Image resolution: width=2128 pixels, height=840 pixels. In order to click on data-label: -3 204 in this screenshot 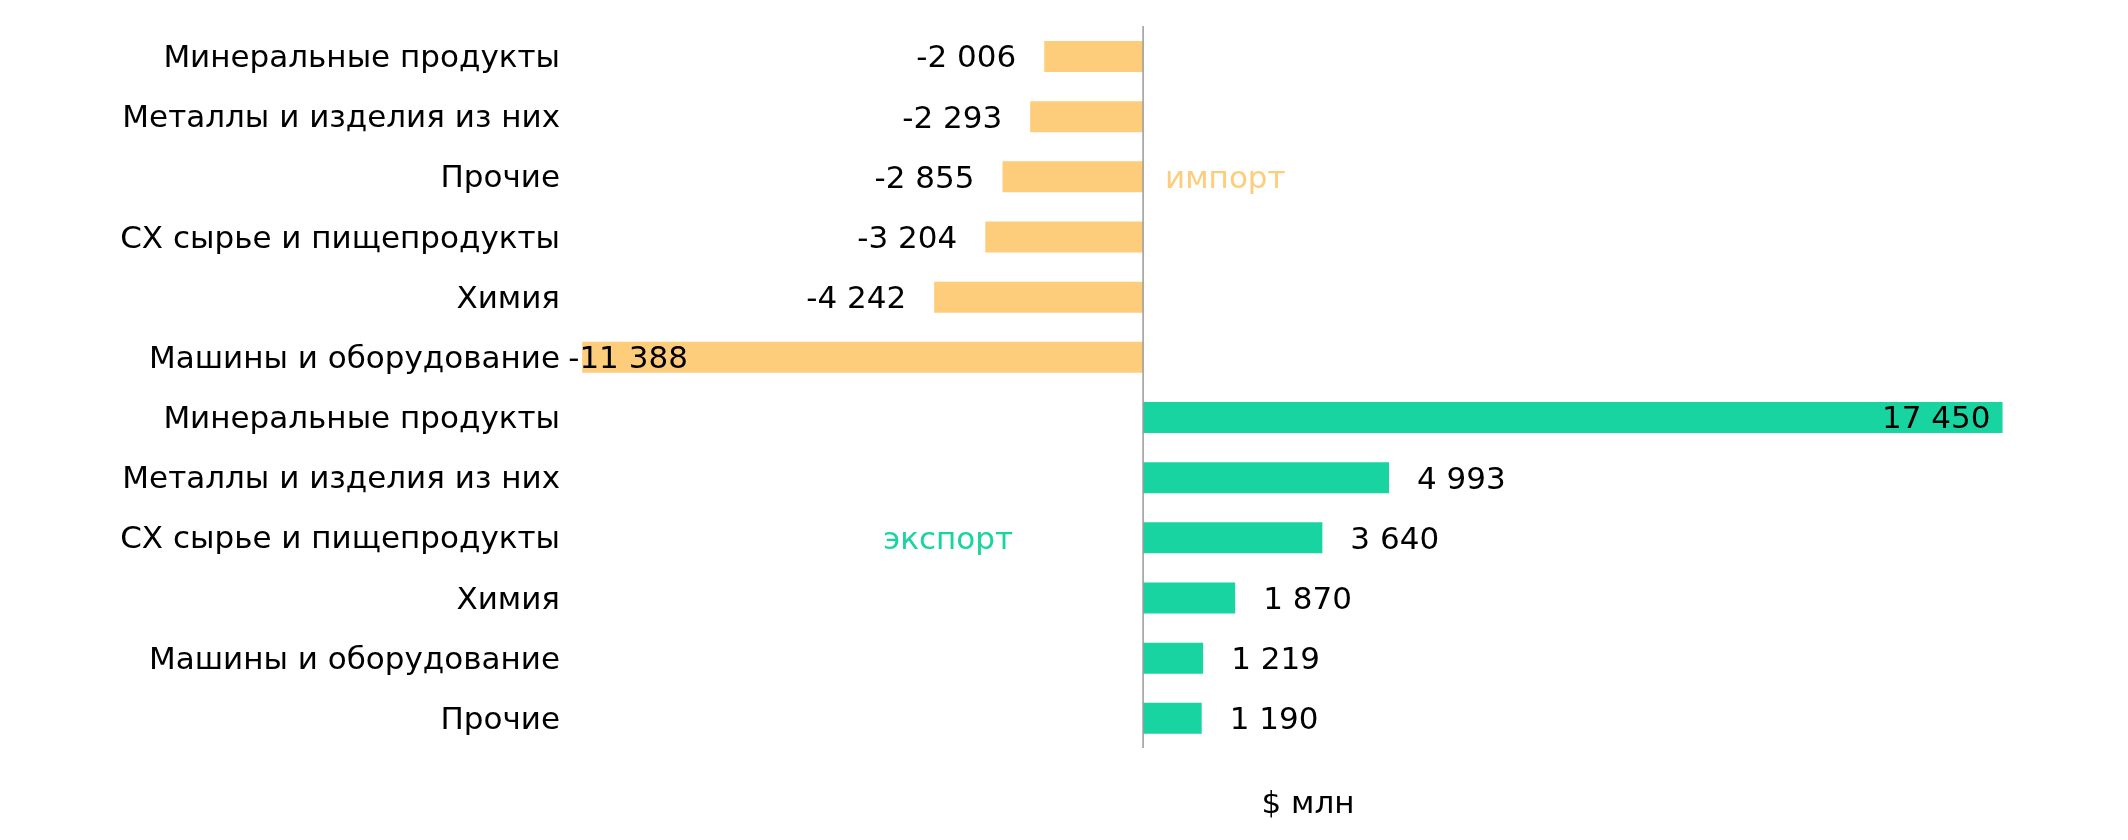, I will do `click(907, 236)`.